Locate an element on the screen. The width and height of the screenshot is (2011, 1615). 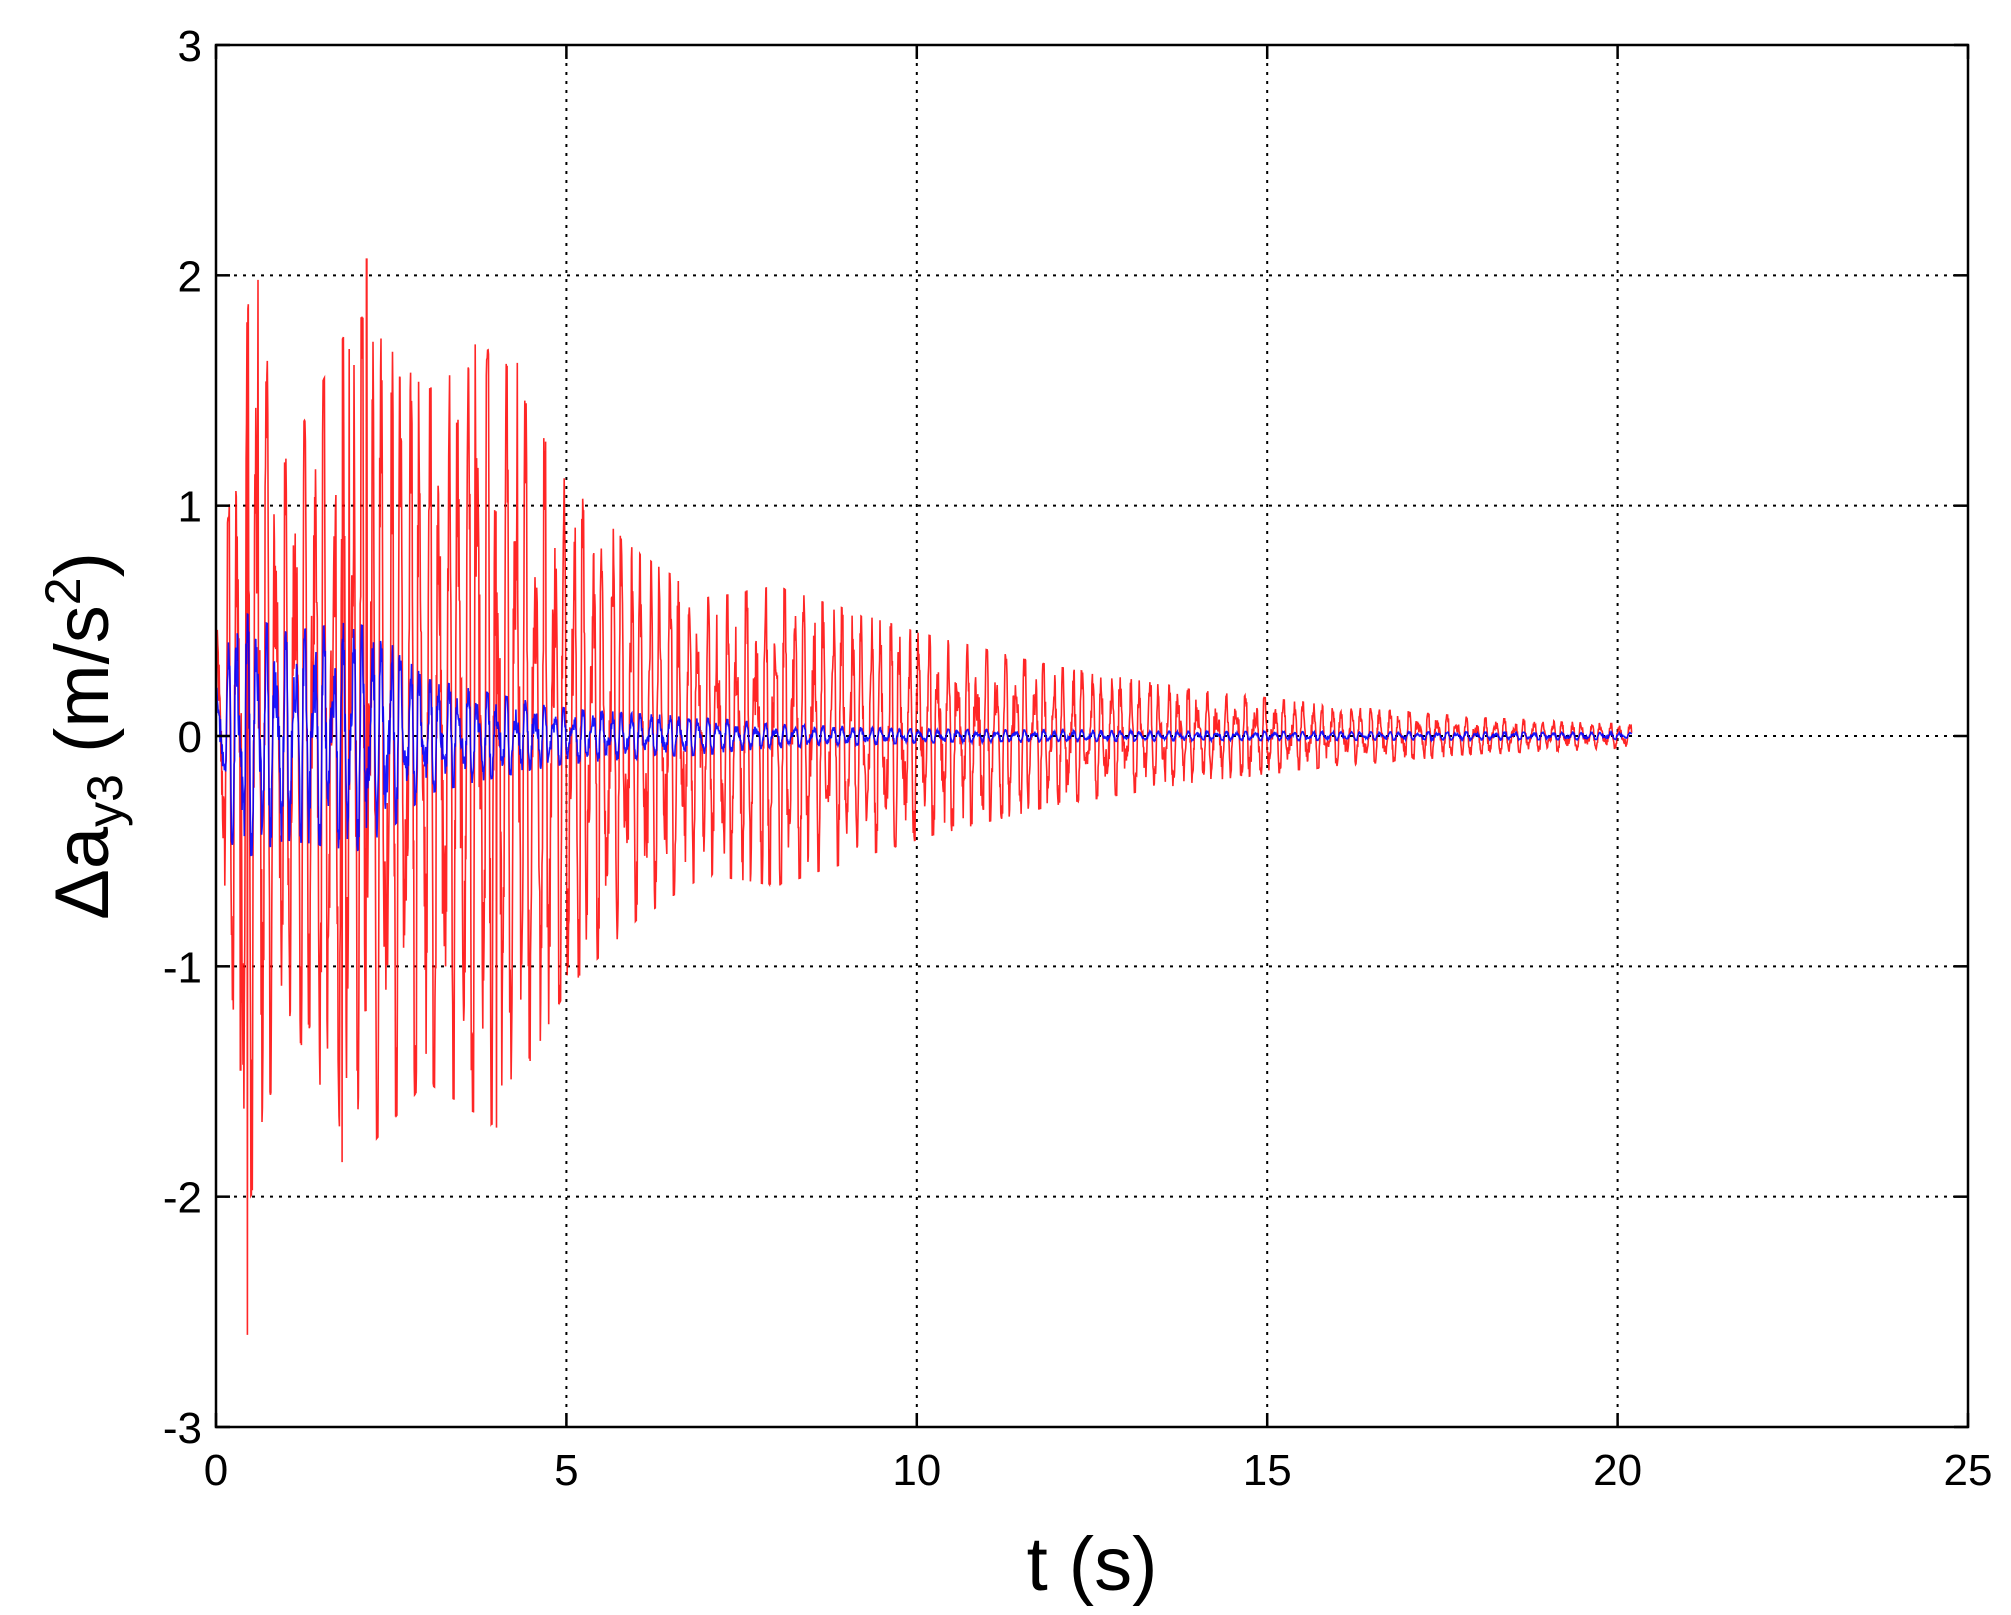
x-tick-label: 0 is located at coordinates (216, 1470).